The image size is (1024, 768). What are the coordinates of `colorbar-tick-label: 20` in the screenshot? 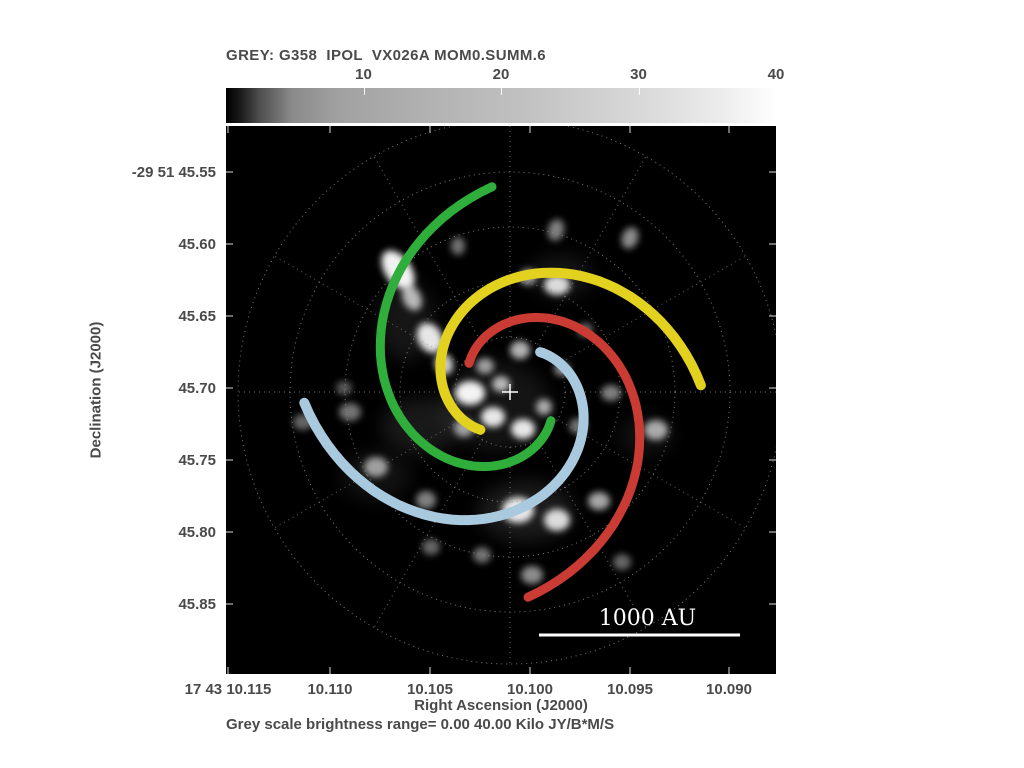 It's located at (501, 74).